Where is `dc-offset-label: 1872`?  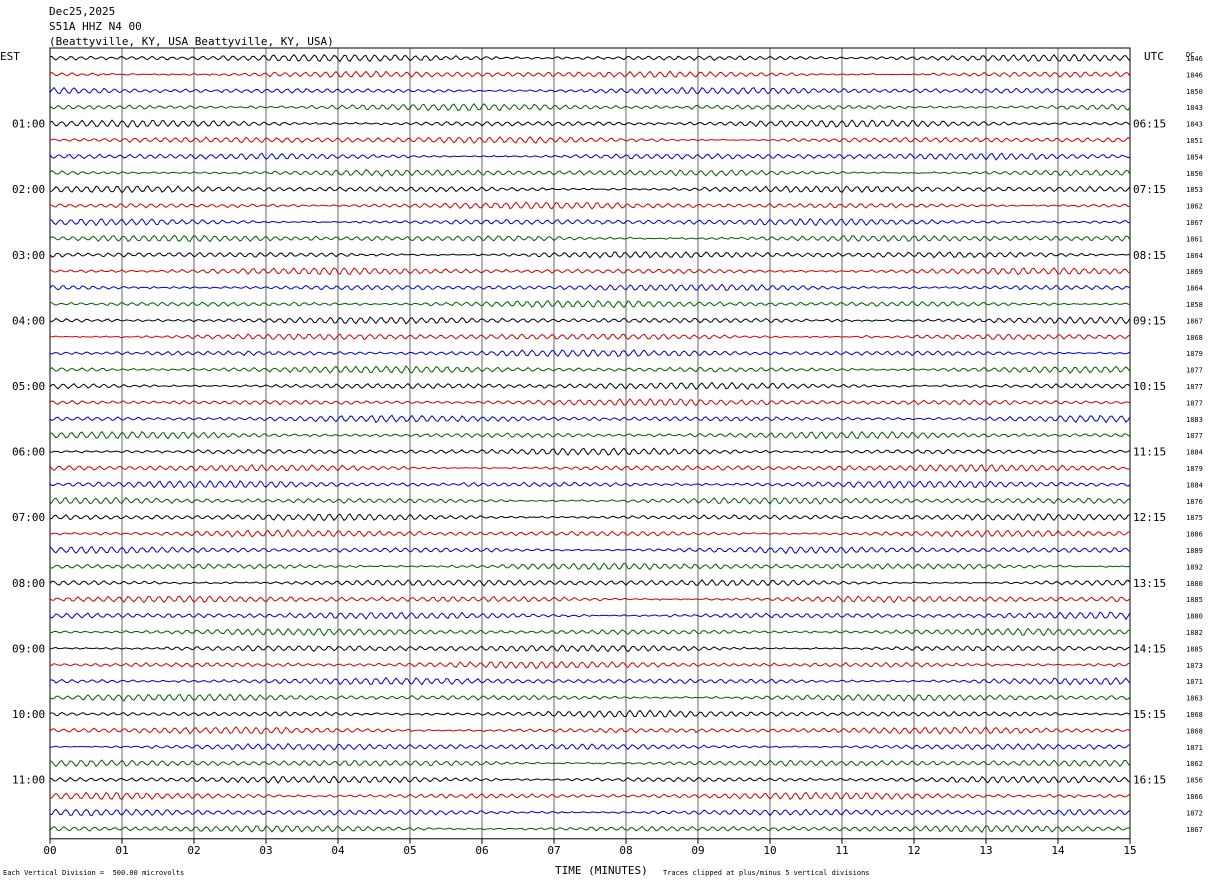
dc-offset-label: 1872 is located at coordinates (1194, 813).